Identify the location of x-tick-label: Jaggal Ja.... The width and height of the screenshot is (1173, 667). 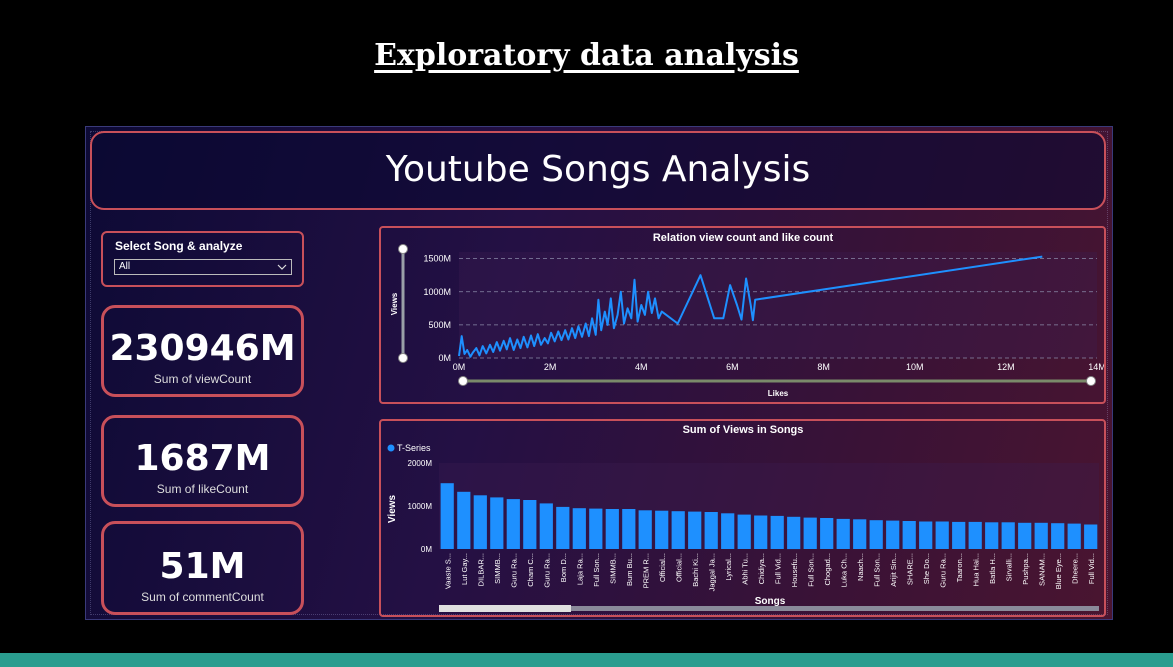
(711, 572).